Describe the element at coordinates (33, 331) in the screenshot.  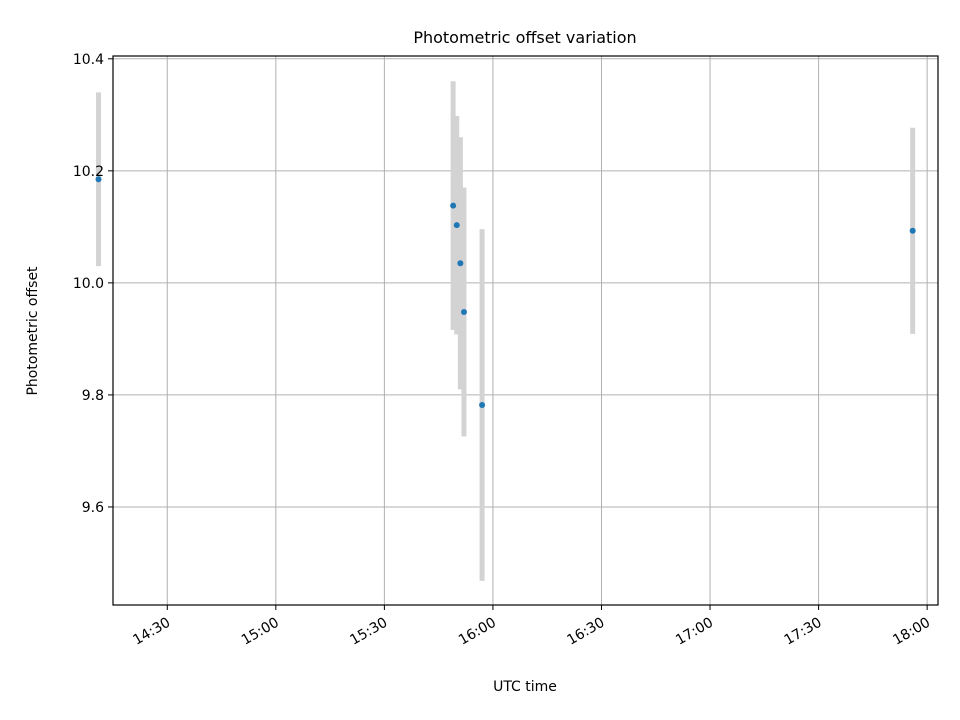
I see `y-axis-label: Photometric offset` at that location.